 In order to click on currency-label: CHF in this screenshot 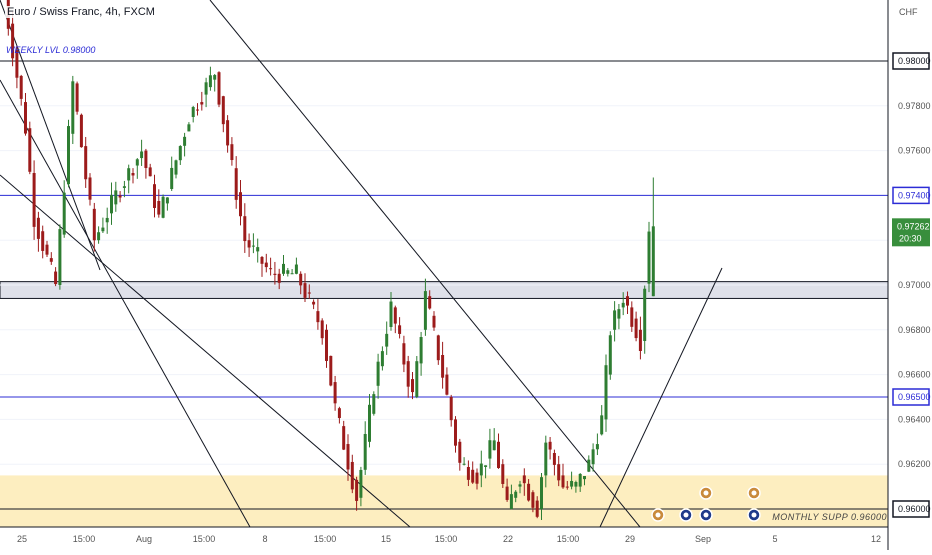, I will do `click(908, 12)`.